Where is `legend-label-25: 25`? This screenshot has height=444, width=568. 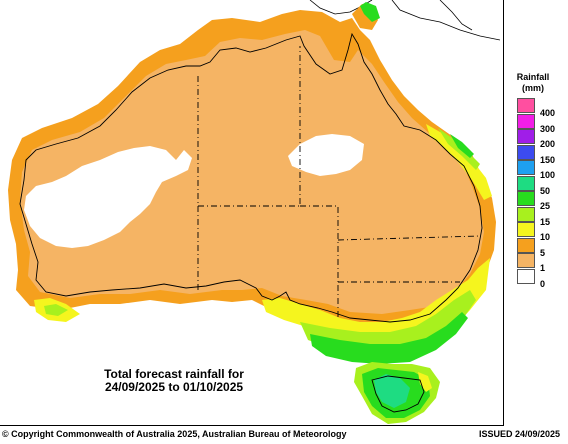 legend-label-25: 25 is located at coordinates (545, 206).